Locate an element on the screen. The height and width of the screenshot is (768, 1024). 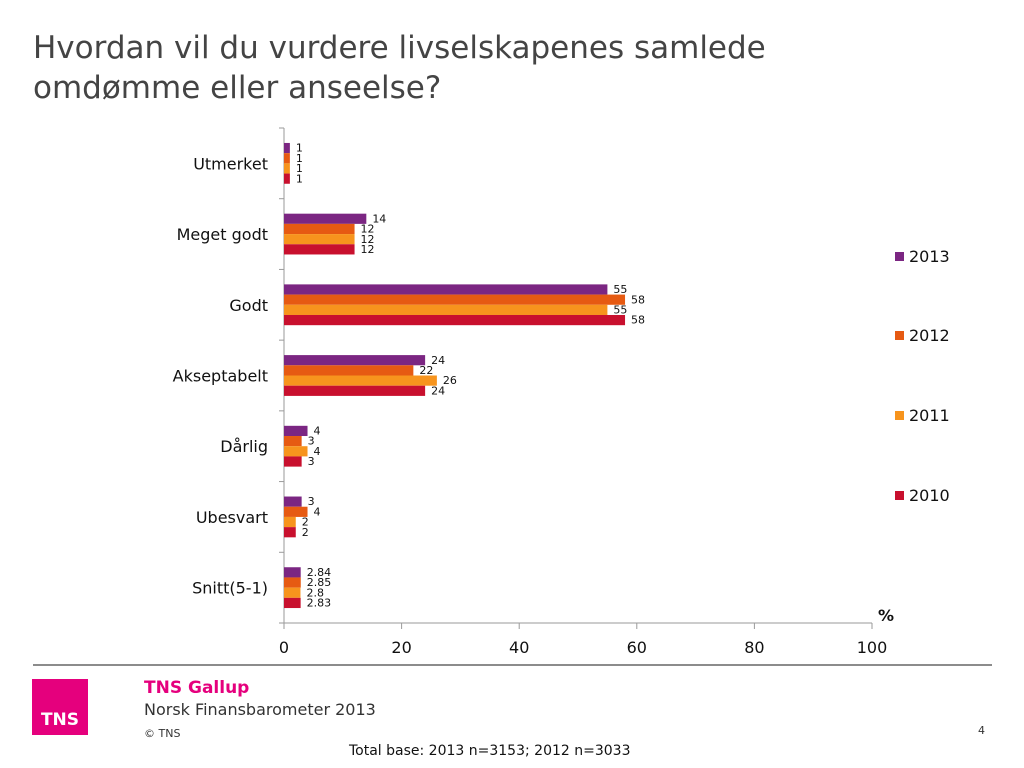
category-label: Meget godt is located at coordinates (222, 234).